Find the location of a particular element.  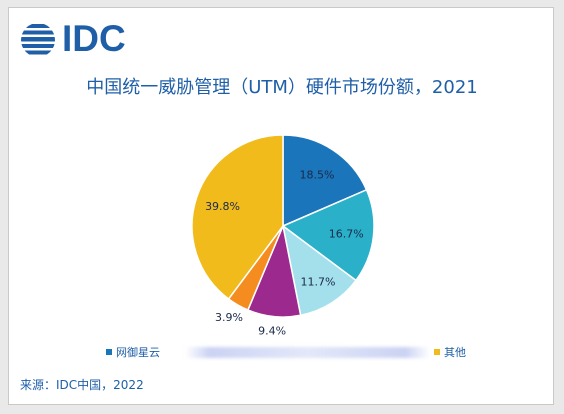

legend-item-wangyu: 网御星云 is located at coordinates (133, 352).